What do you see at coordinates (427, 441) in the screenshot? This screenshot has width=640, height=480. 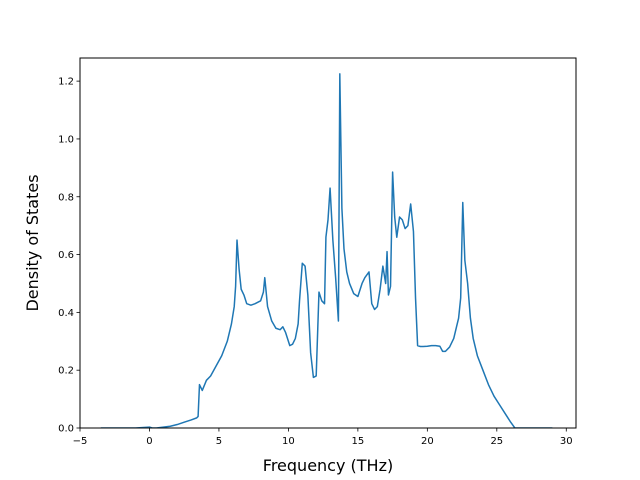 I see `x-tick-label: 20` at bounding box center [427, 441].